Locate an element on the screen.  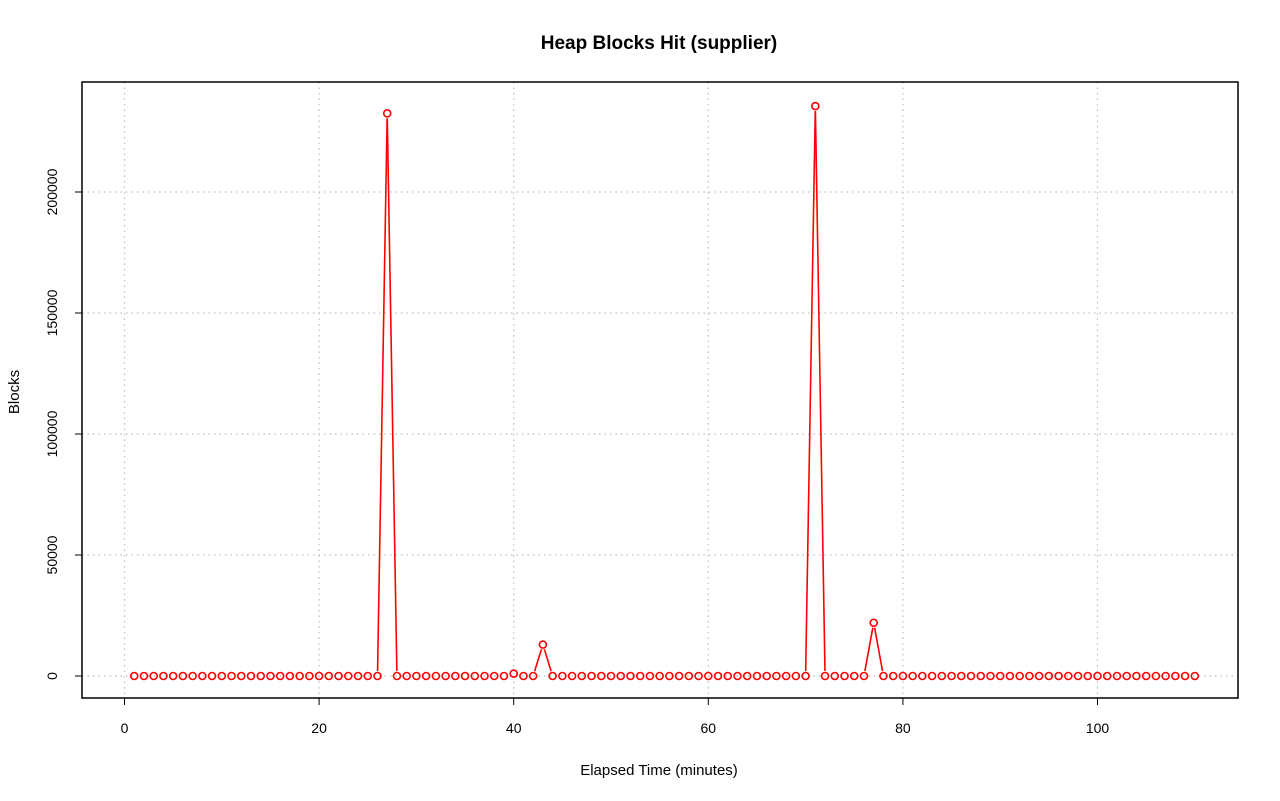
y-tick-label: 0 is located at coordinates (52, 676).